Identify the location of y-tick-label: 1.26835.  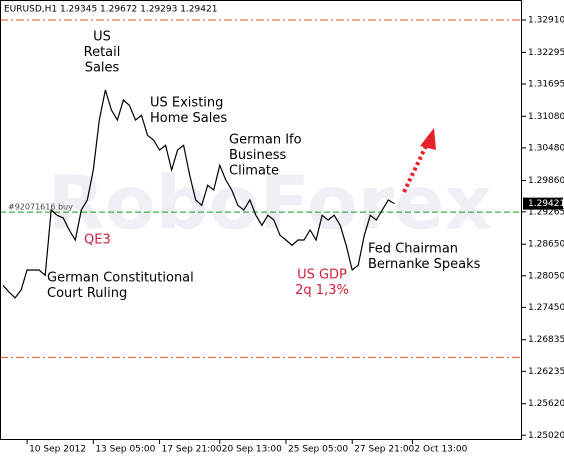
(546, 340).